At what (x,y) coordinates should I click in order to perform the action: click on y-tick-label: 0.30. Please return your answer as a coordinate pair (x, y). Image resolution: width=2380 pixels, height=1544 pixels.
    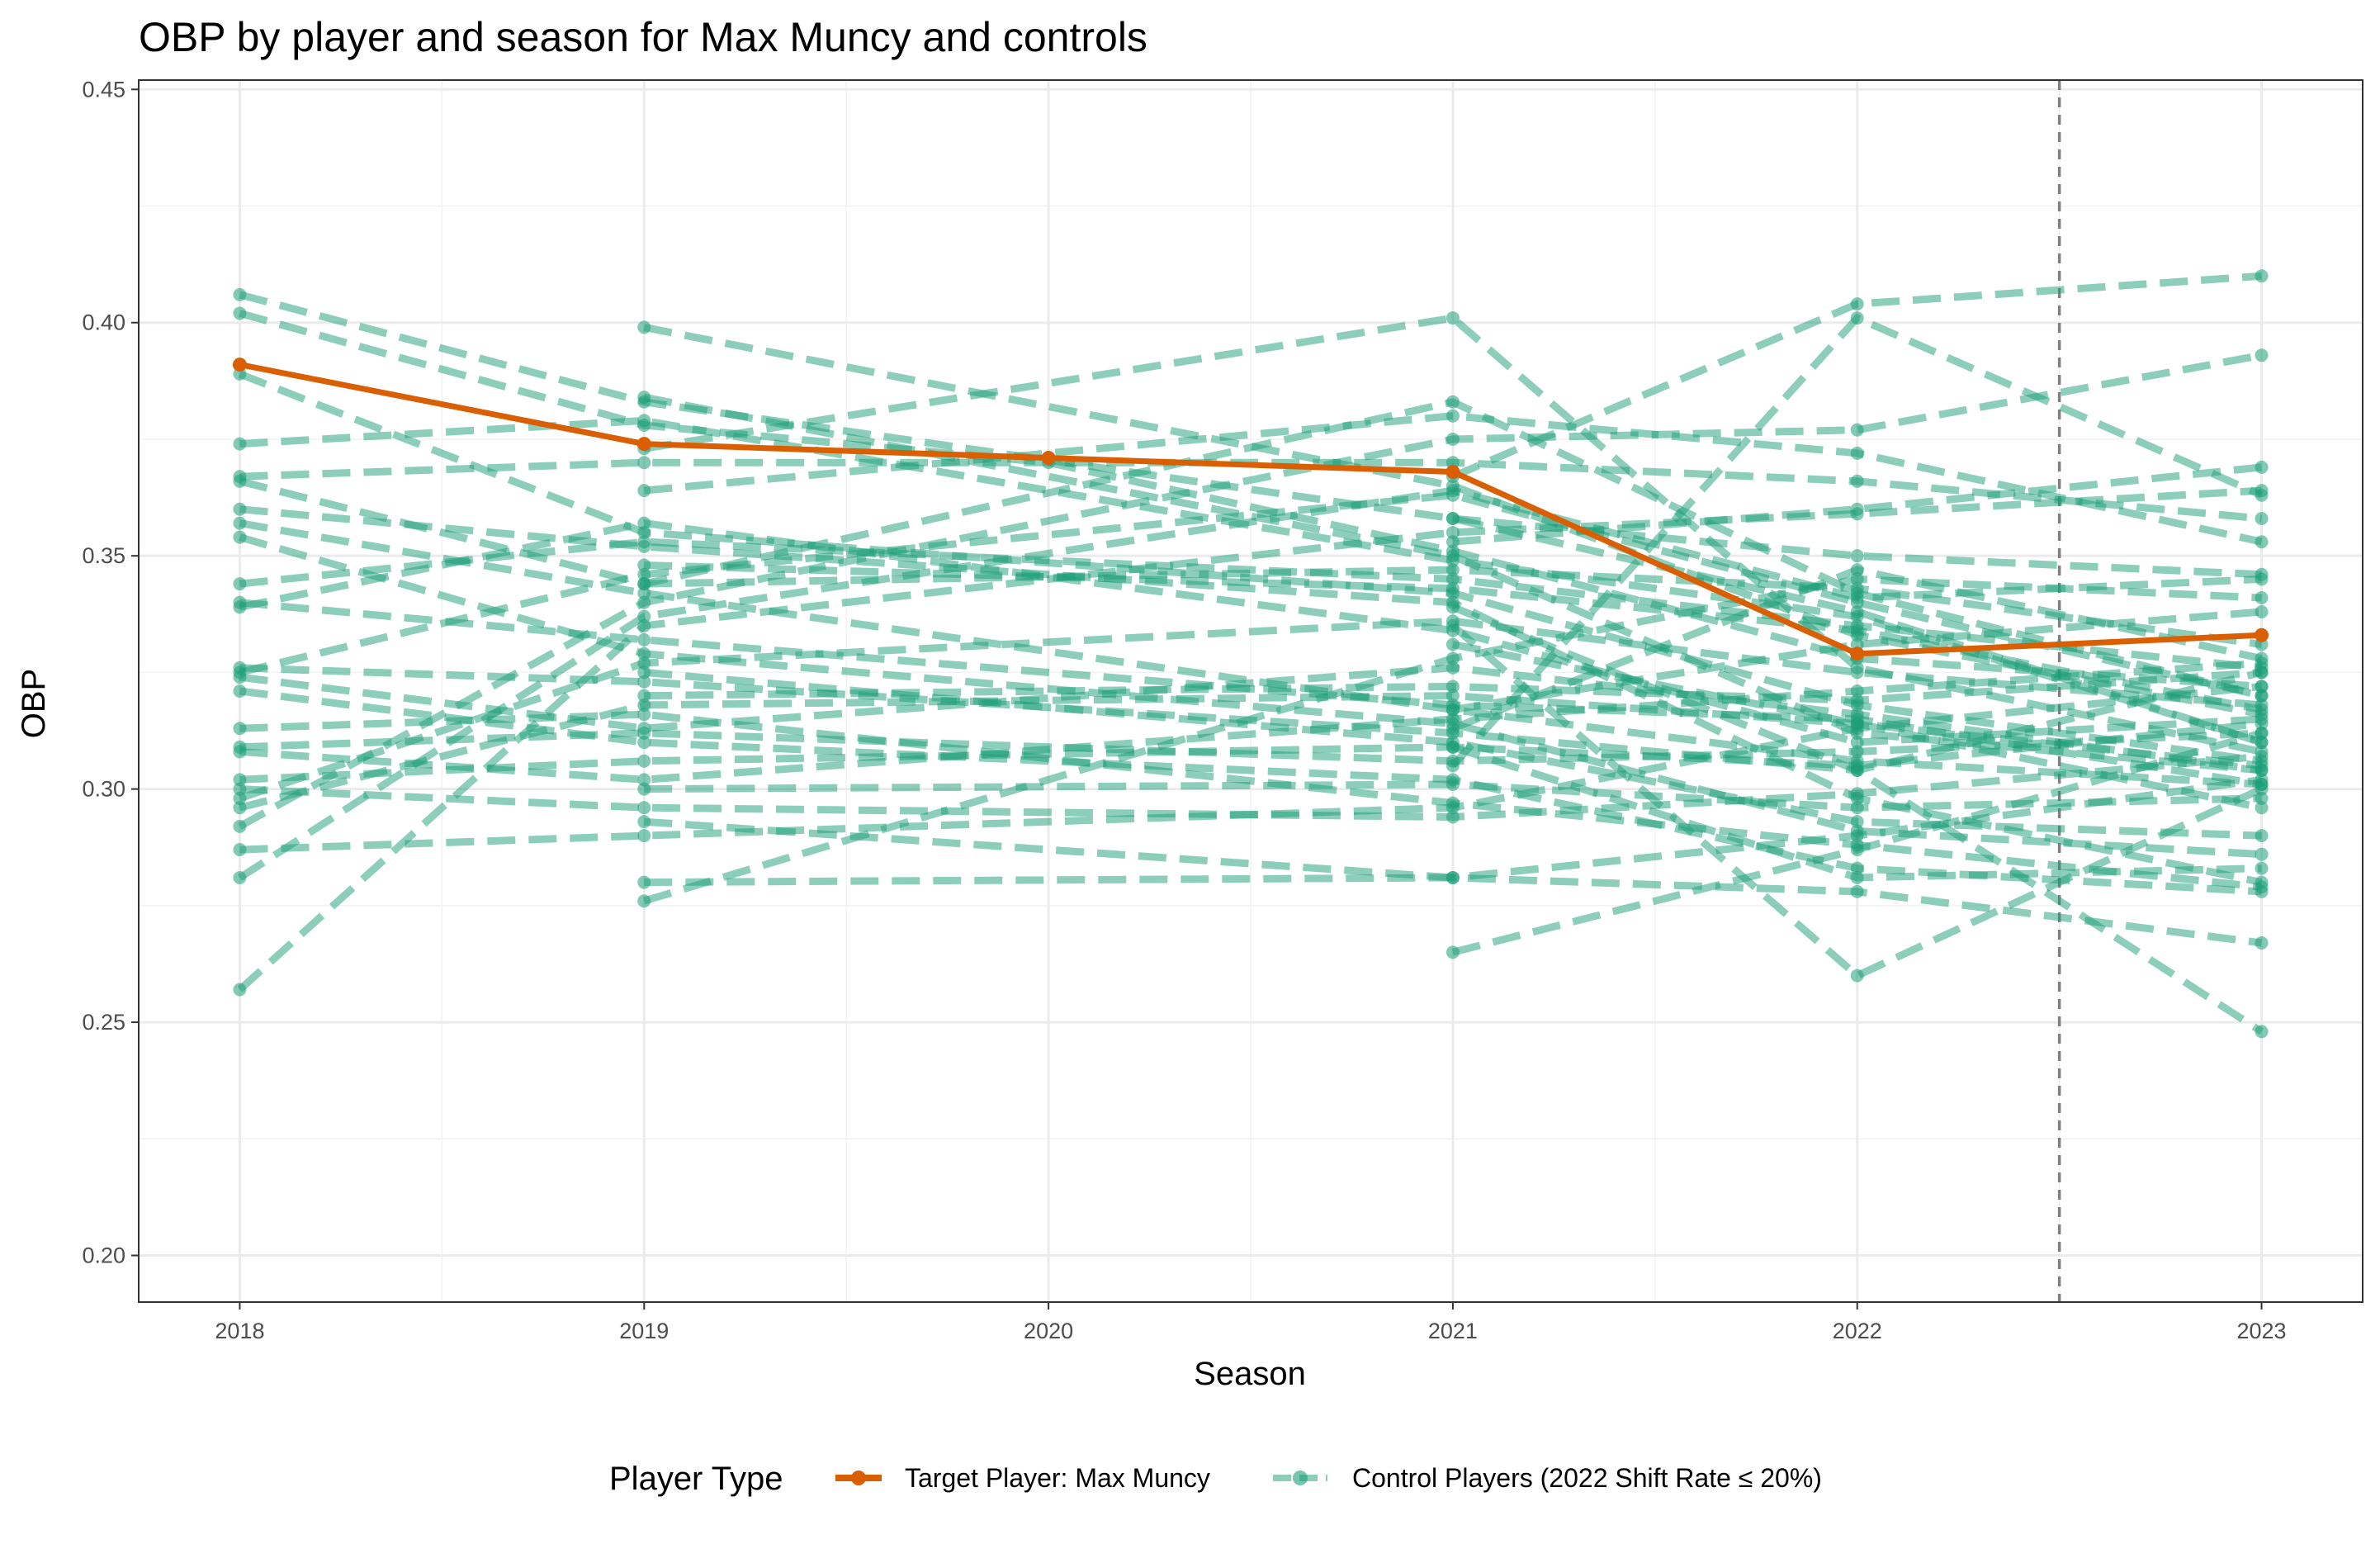
    Looking at the image, I should click on (103, 790).